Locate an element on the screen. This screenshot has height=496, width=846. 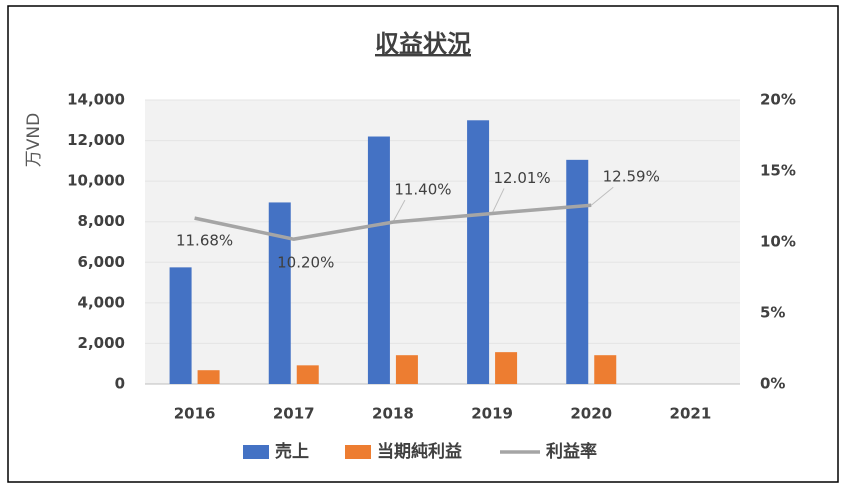
y2-tick-label: 5% is located at coordinates (772, 313).